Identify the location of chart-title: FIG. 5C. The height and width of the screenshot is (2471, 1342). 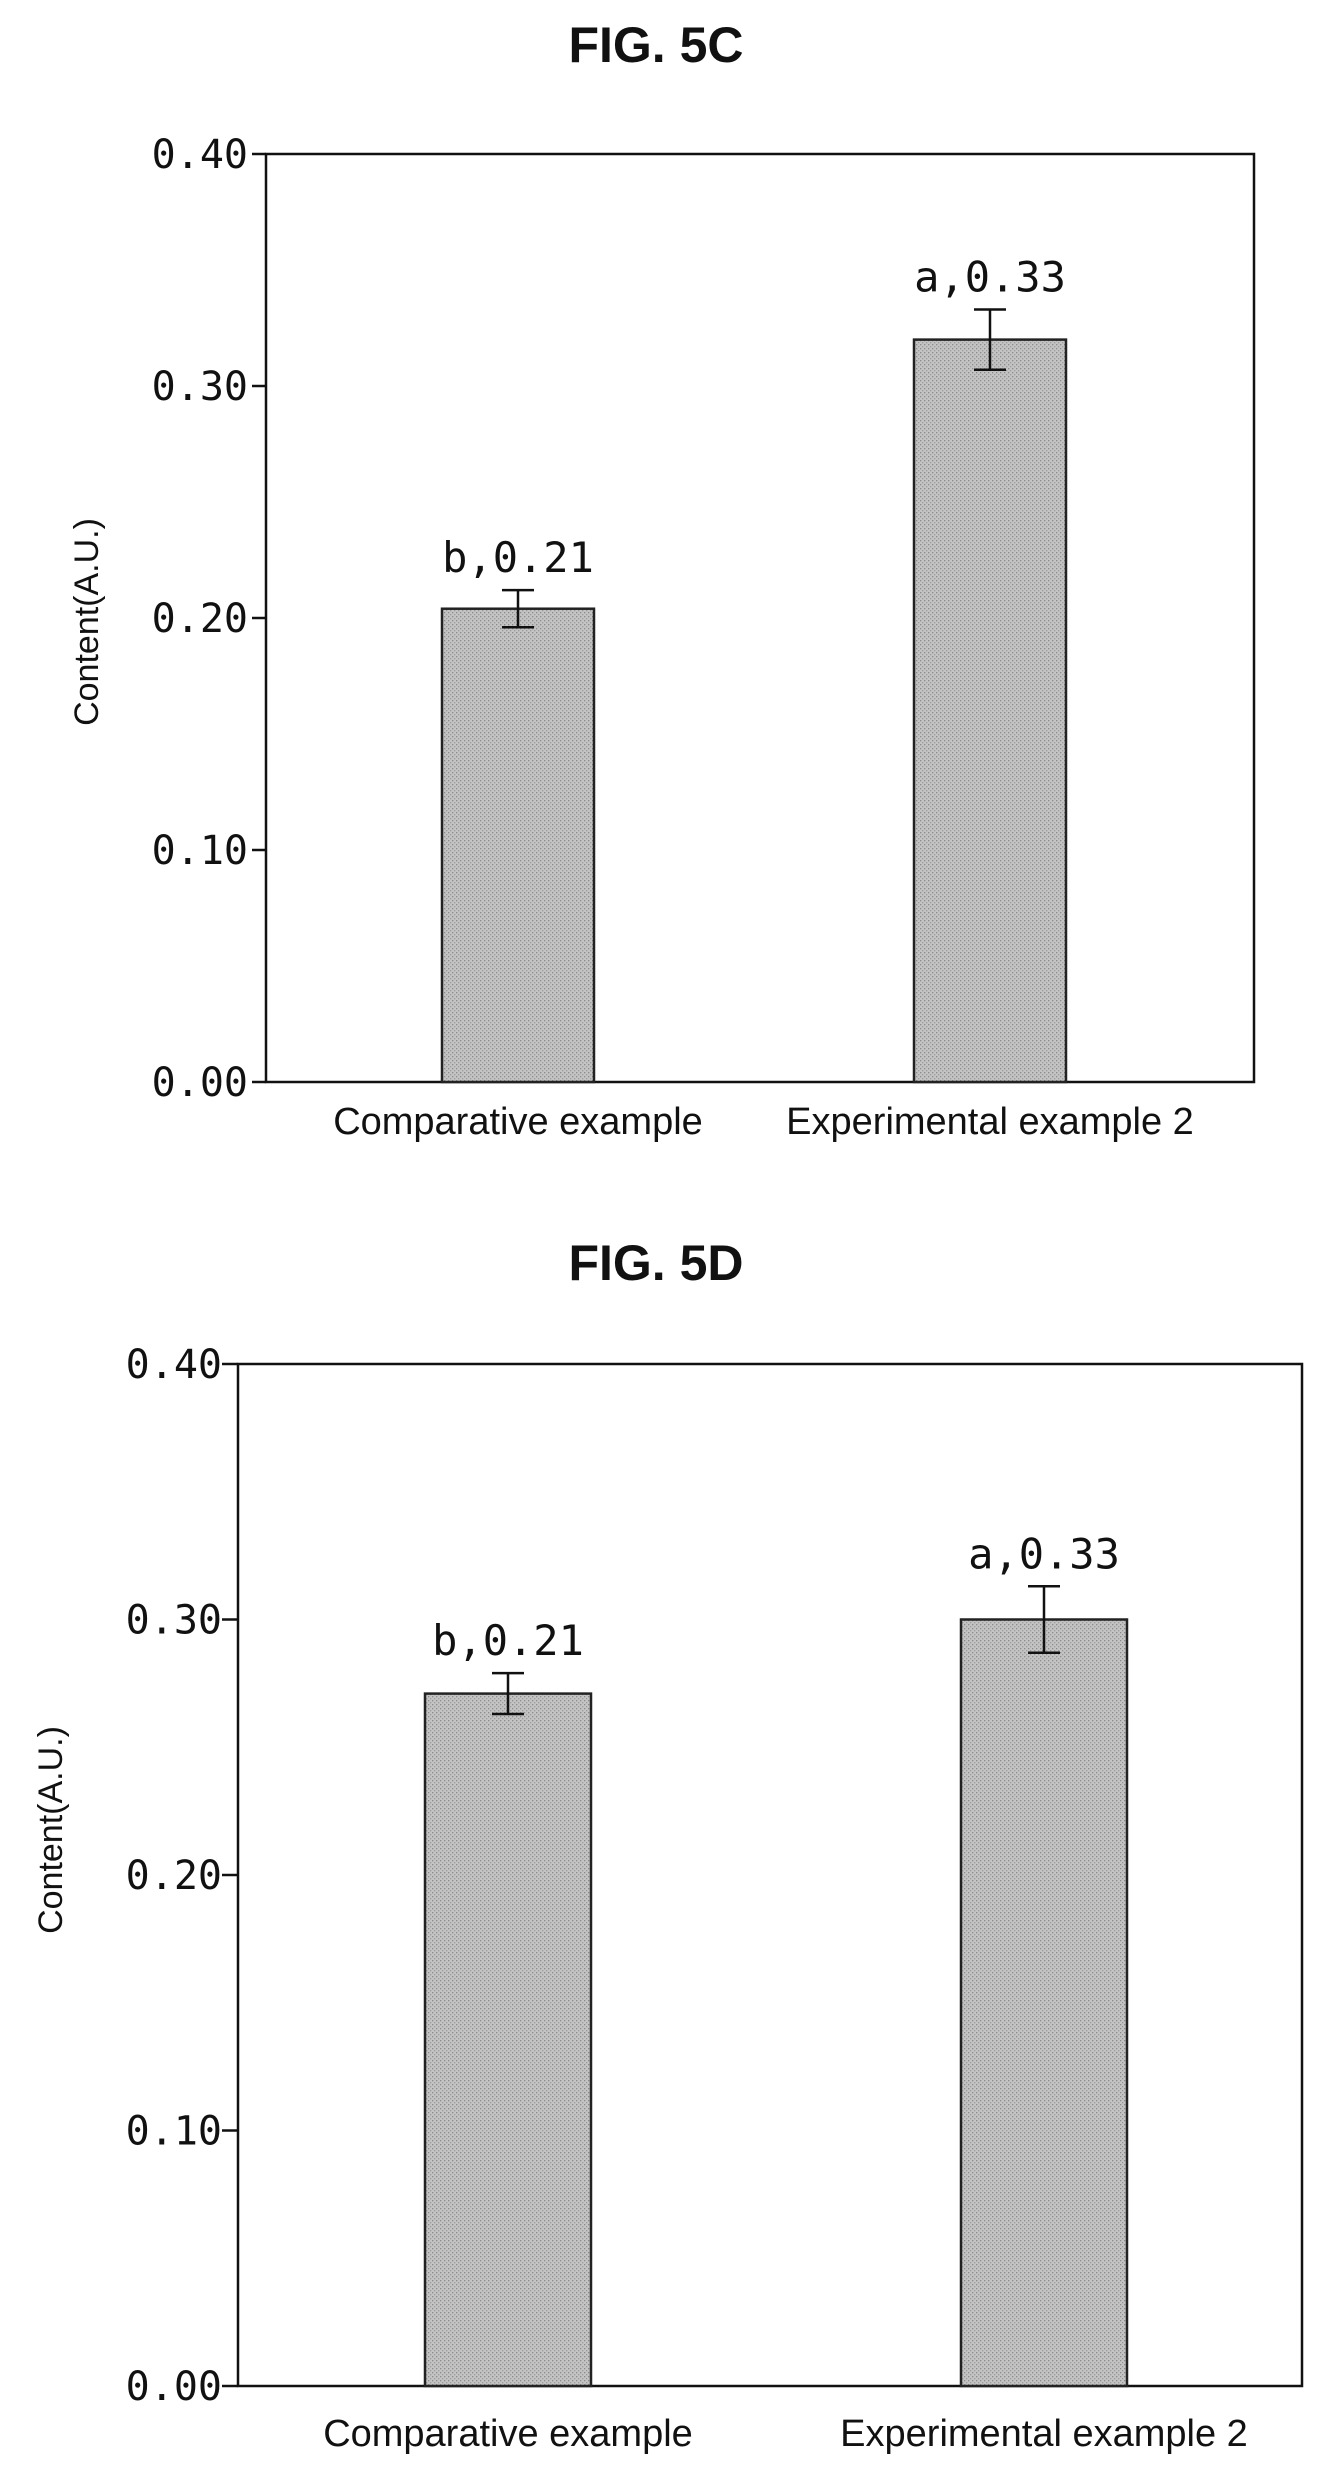
(655, 45).